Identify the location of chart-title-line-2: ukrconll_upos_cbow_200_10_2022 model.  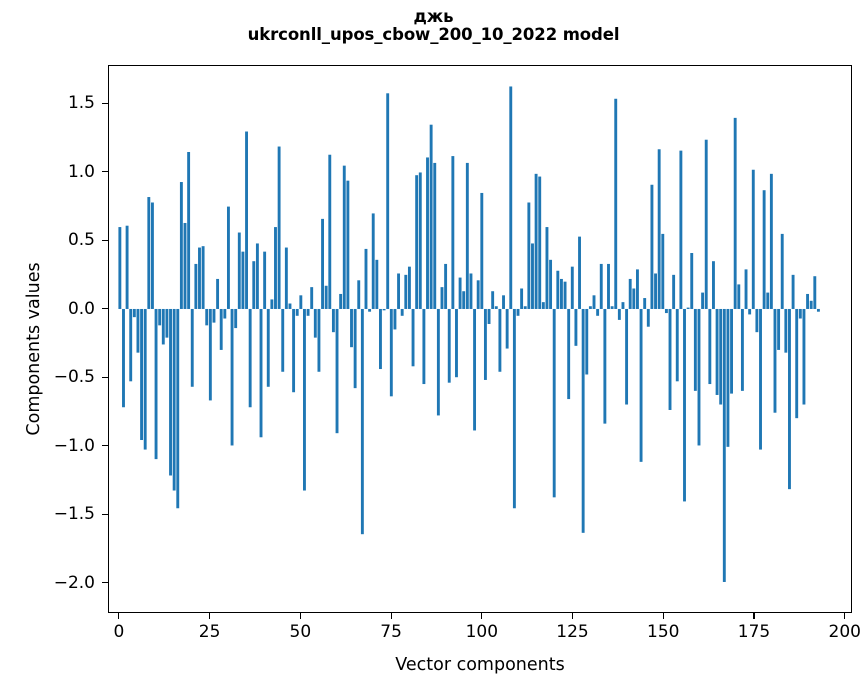
(433, 35).